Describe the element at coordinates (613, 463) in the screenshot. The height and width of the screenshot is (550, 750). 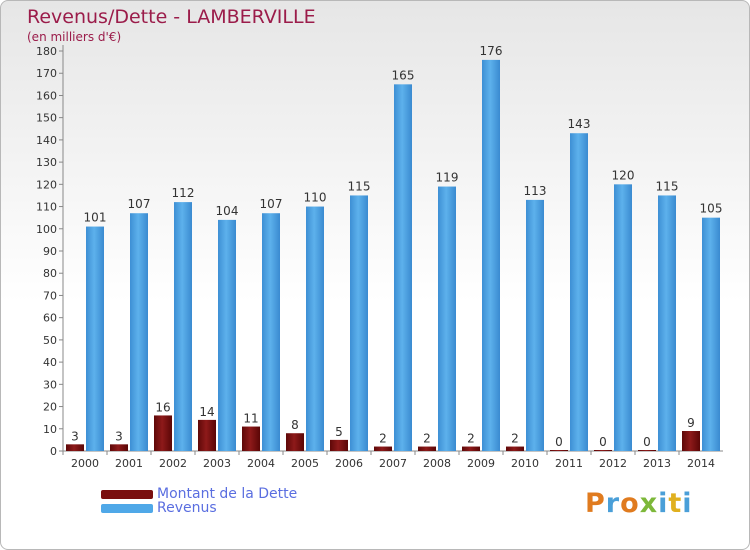
I see `x-tick-label: 2012` at that location.